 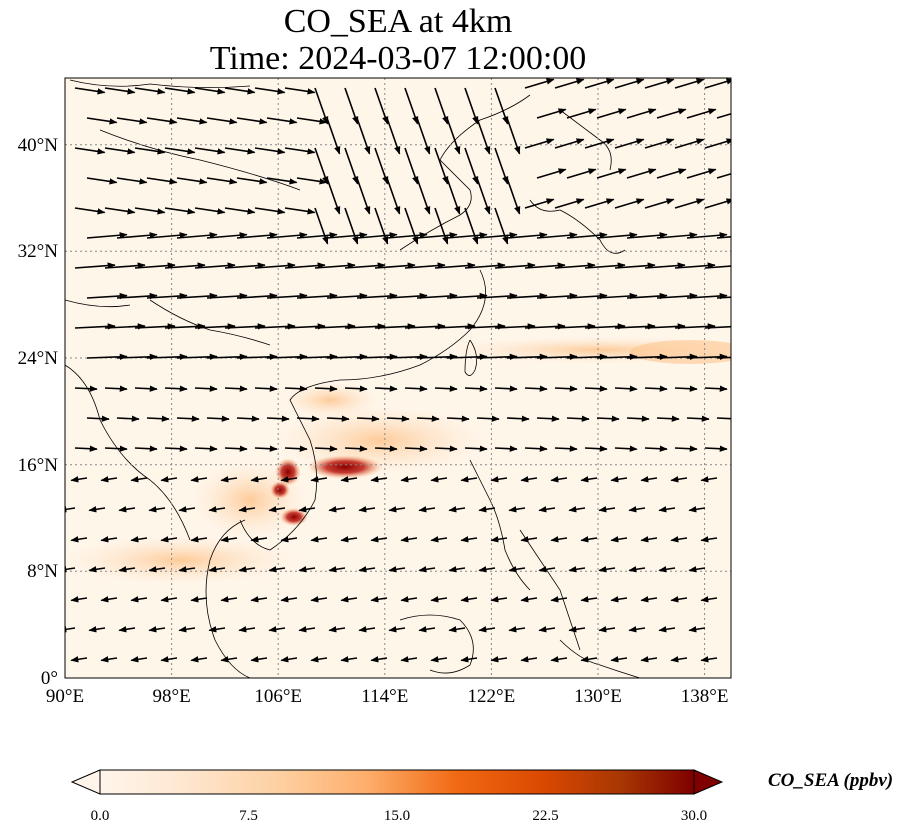 I want to click on y-tick-label: 32°N, so click(x=38, y=251).